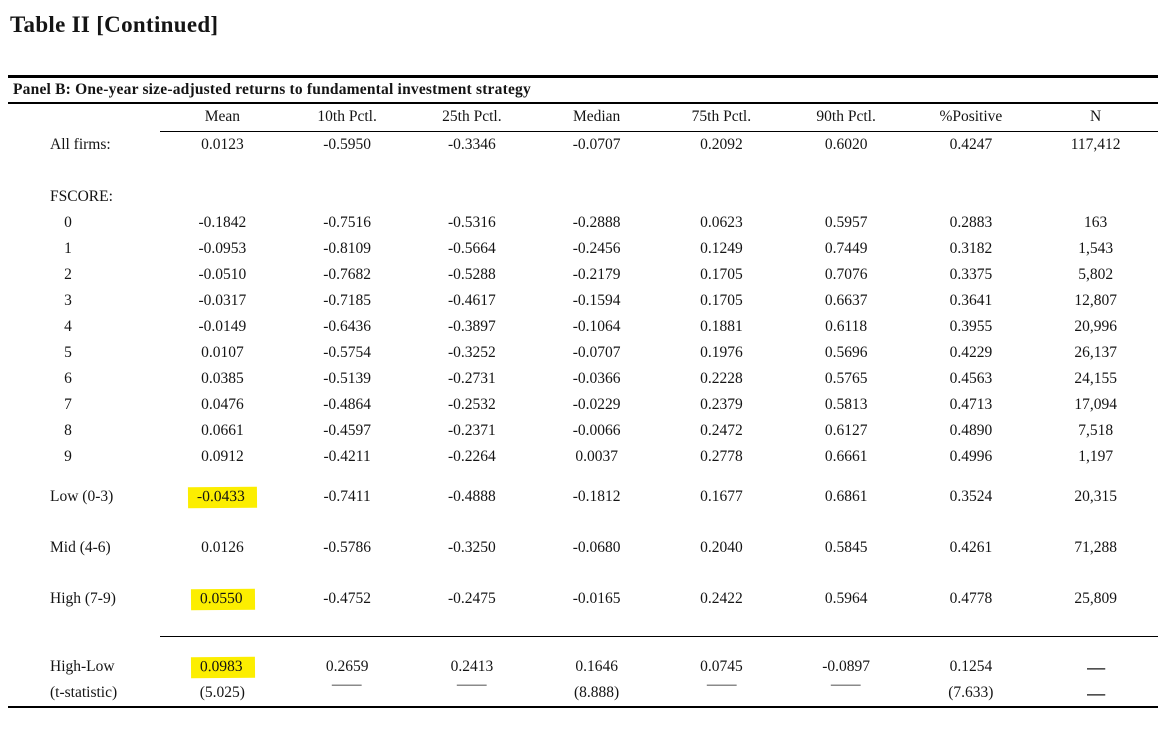  I want to click on cell-value: 0.0661, so click(222, 430).